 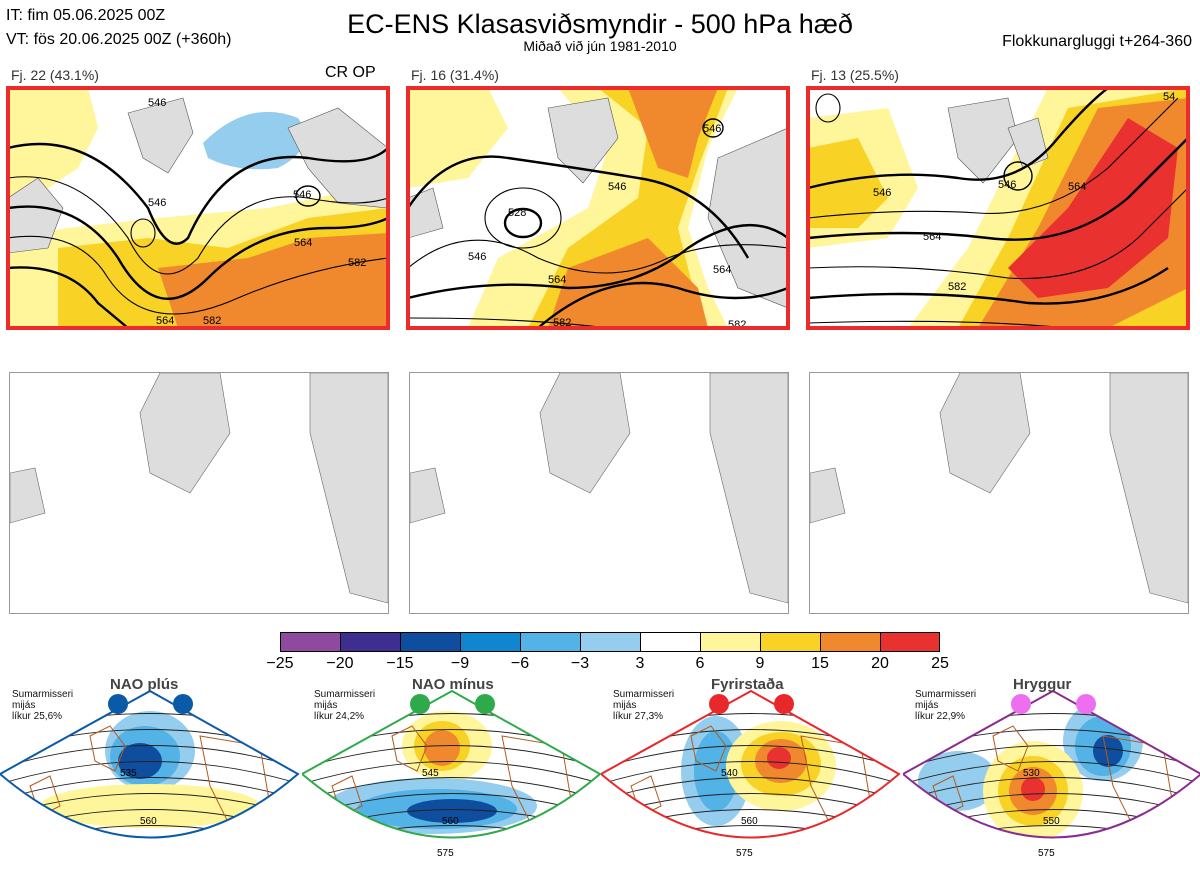 What do you see at coordinates (1031, 773) in the screenshot?
I see `regime-contour-label: 530` at bounding box center [1031, 773].